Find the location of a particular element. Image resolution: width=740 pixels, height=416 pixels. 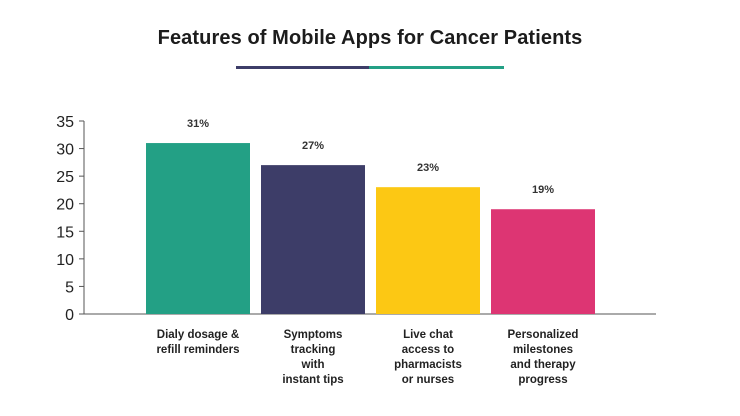

y-tick-label: 15 is located at coordinates (65, 232).